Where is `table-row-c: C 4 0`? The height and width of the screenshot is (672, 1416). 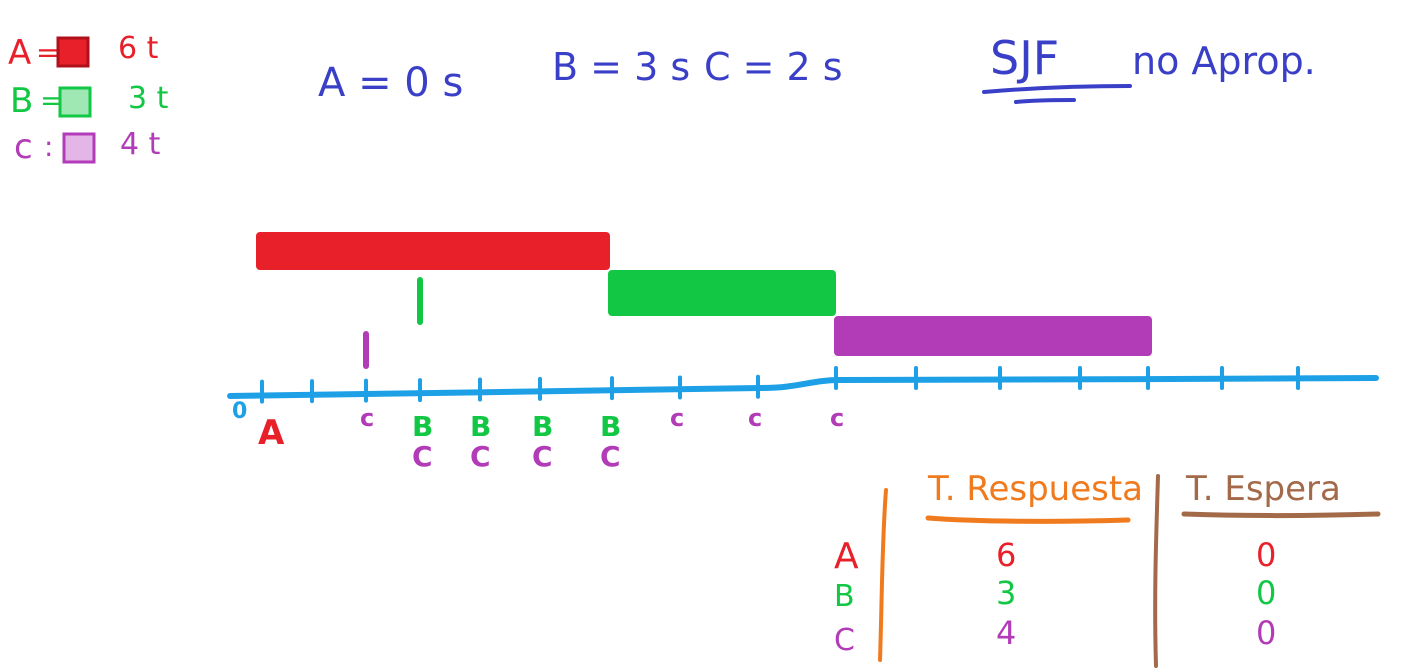 table-row-c: C 4 0 is located at coordinates (1055, 636).